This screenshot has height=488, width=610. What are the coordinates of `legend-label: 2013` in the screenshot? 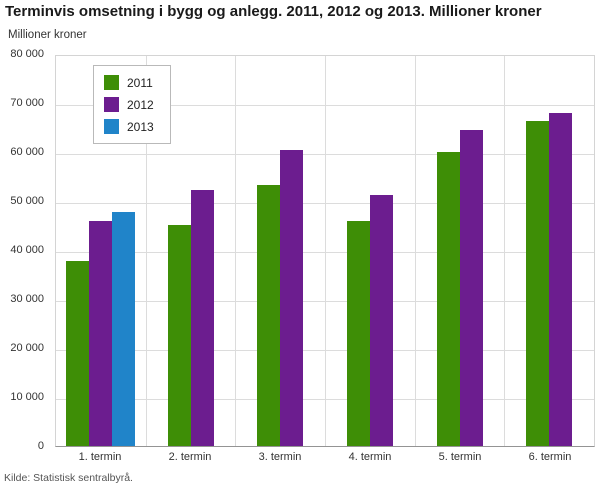 It's located at (140, 126).